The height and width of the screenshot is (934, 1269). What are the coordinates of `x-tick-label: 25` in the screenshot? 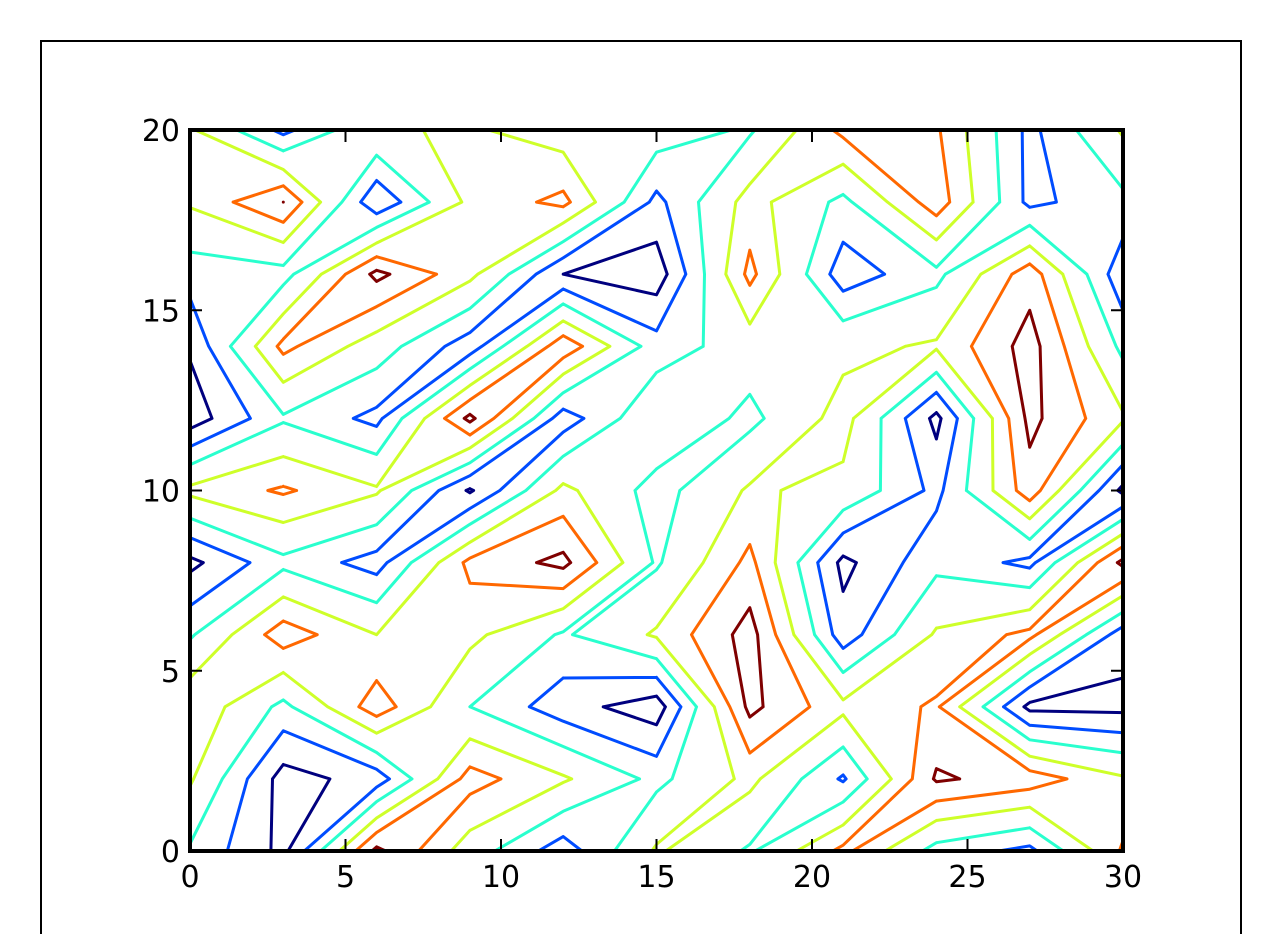 It's located at (967, 877).